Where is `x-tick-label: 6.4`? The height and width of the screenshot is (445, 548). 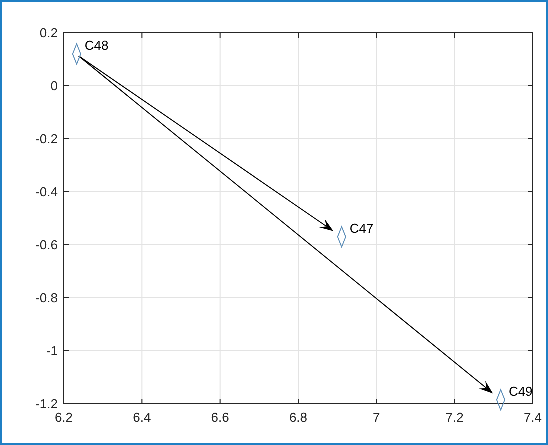 x-tick-label: 6.4 is located at coordinates (142, 417).